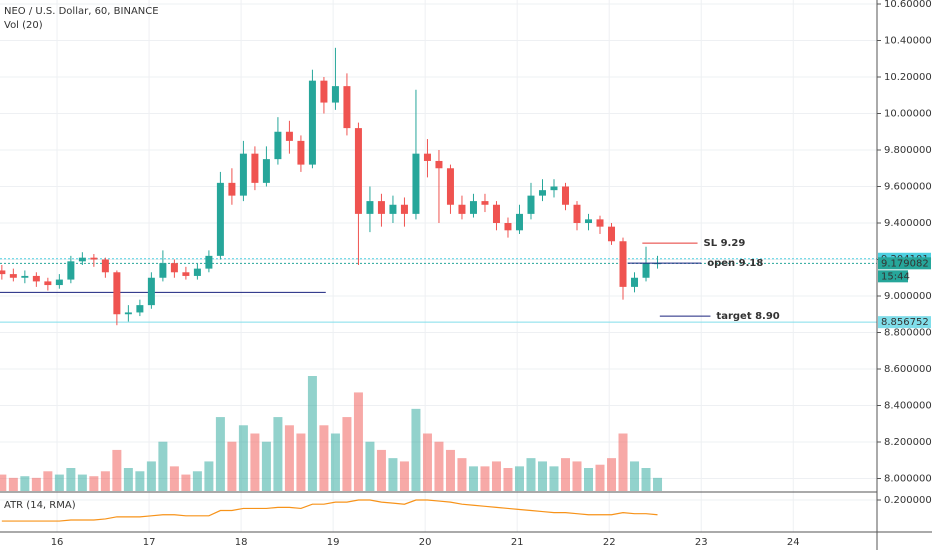 Image resolution: width=932 pixels, height=550 pixels. What do you see at coordinates (747, 316) in the screenshot?
I see `annotation-label: target 8.90` at bounding box center [747, 316].